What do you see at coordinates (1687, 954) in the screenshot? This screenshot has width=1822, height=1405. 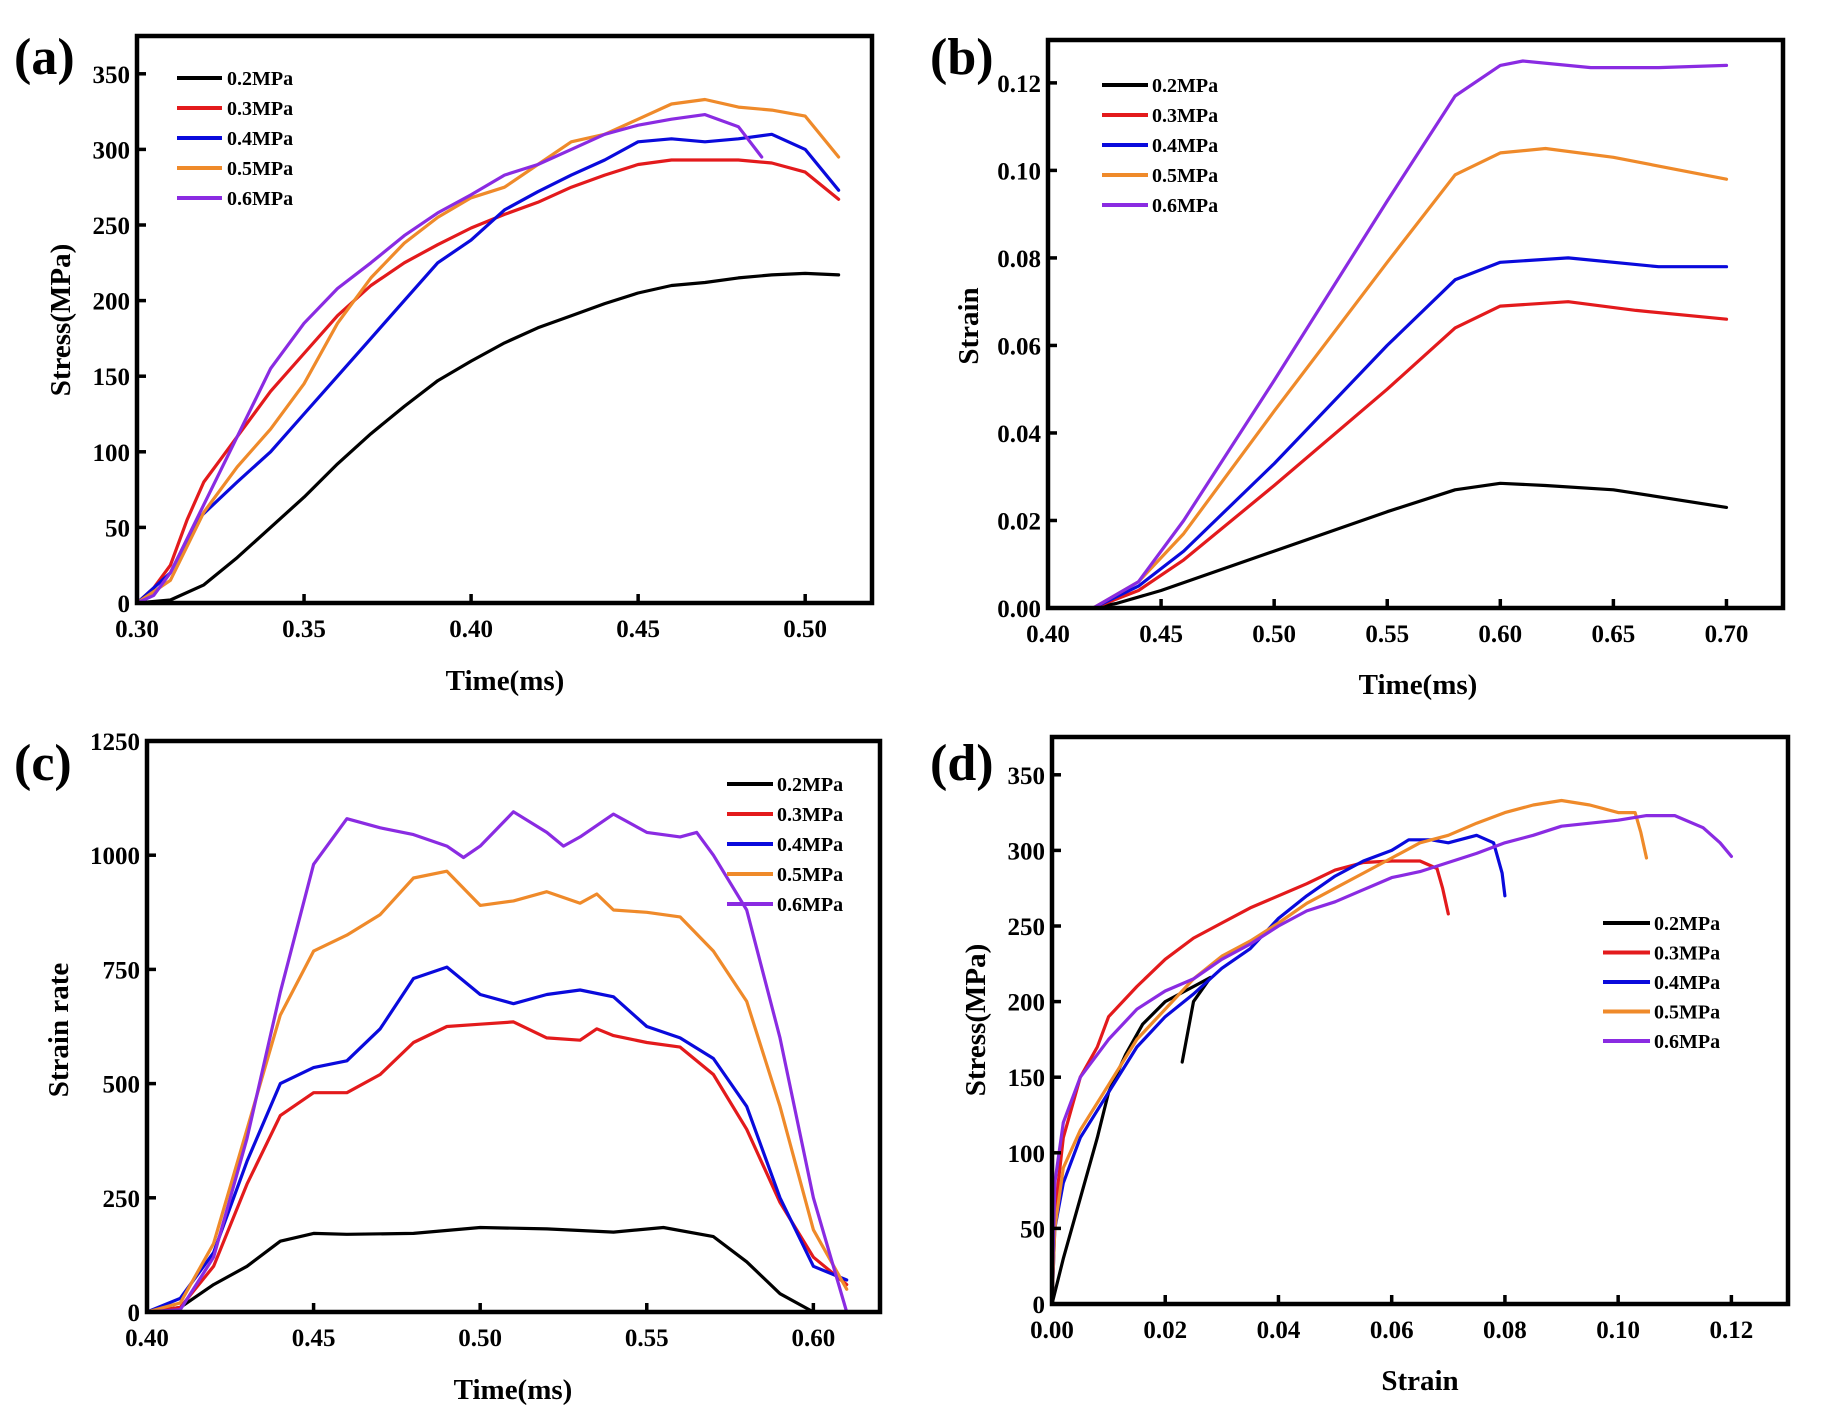 I see `legend-label-d: 0.3MPa` at bounding box center [1687, 954].